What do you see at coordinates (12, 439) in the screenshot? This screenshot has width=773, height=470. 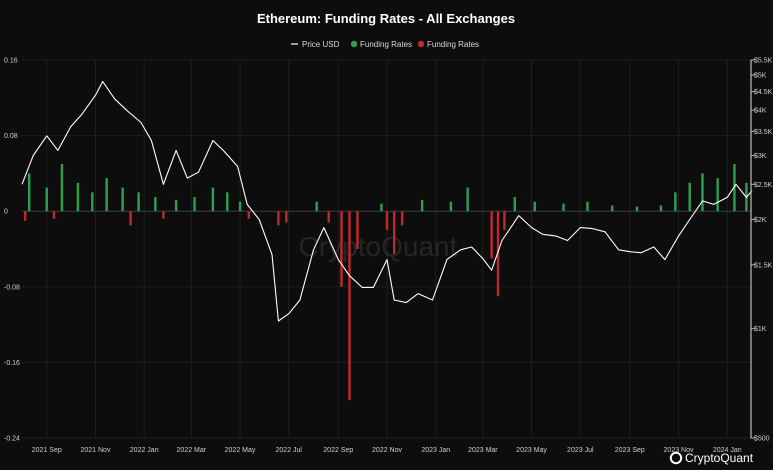 I see `y-left-tick-label: -0.24` at bounding box center [12, 439].